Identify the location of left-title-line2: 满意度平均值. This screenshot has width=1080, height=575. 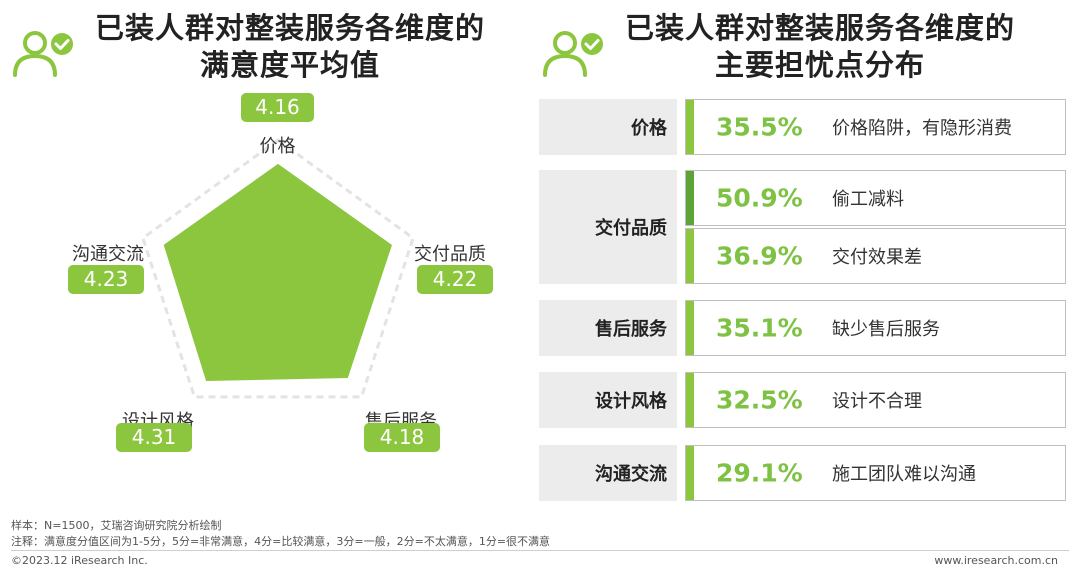
(289, 65).